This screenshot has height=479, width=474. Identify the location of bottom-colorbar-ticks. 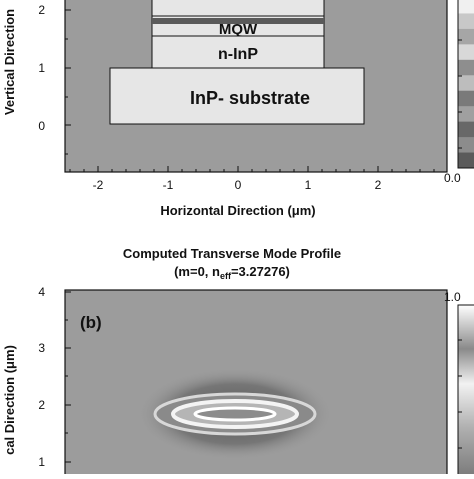
(460, 394).